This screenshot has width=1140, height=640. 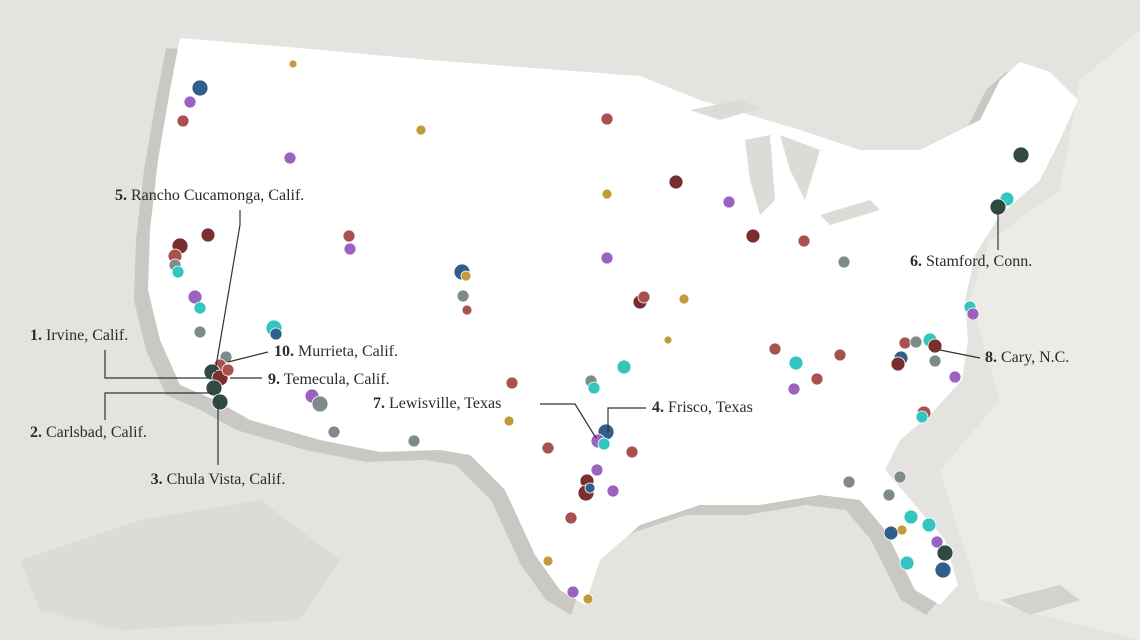 I want to click on city-label: 7. Lewisville, Texas, so click(x=437, y=403).